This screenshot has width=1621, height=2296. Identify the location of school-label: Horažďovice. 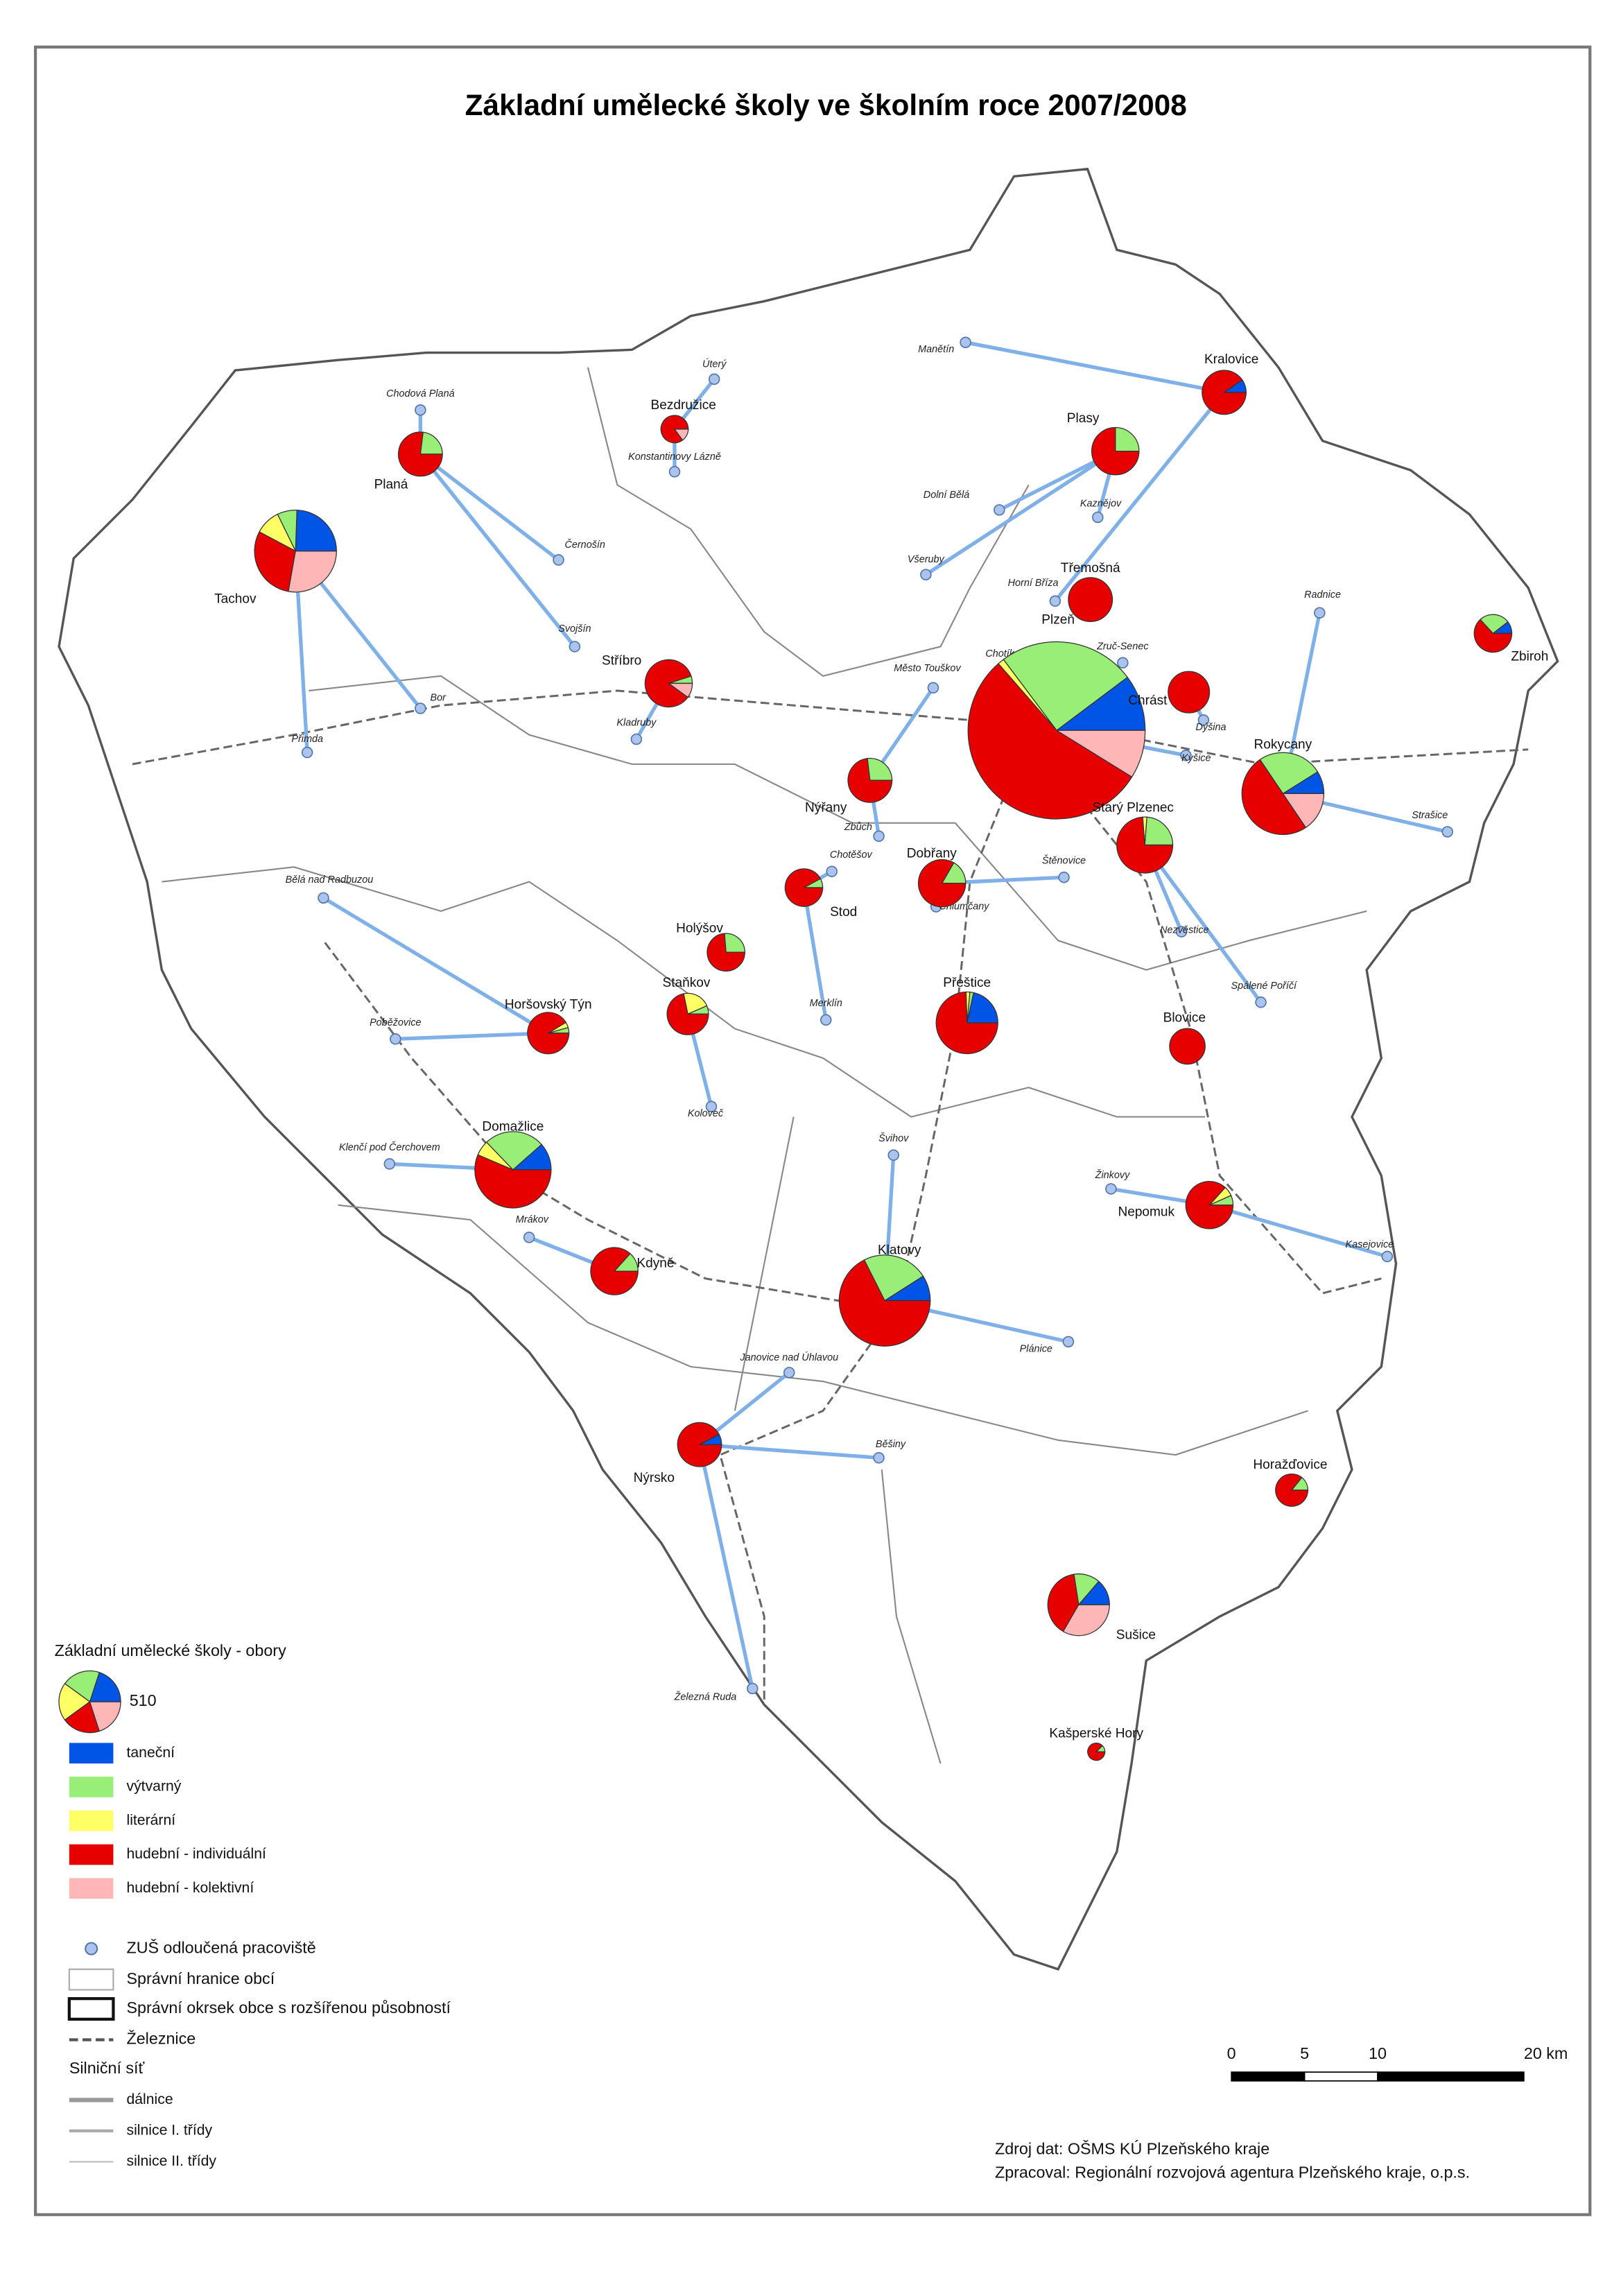
(1290, 1465).